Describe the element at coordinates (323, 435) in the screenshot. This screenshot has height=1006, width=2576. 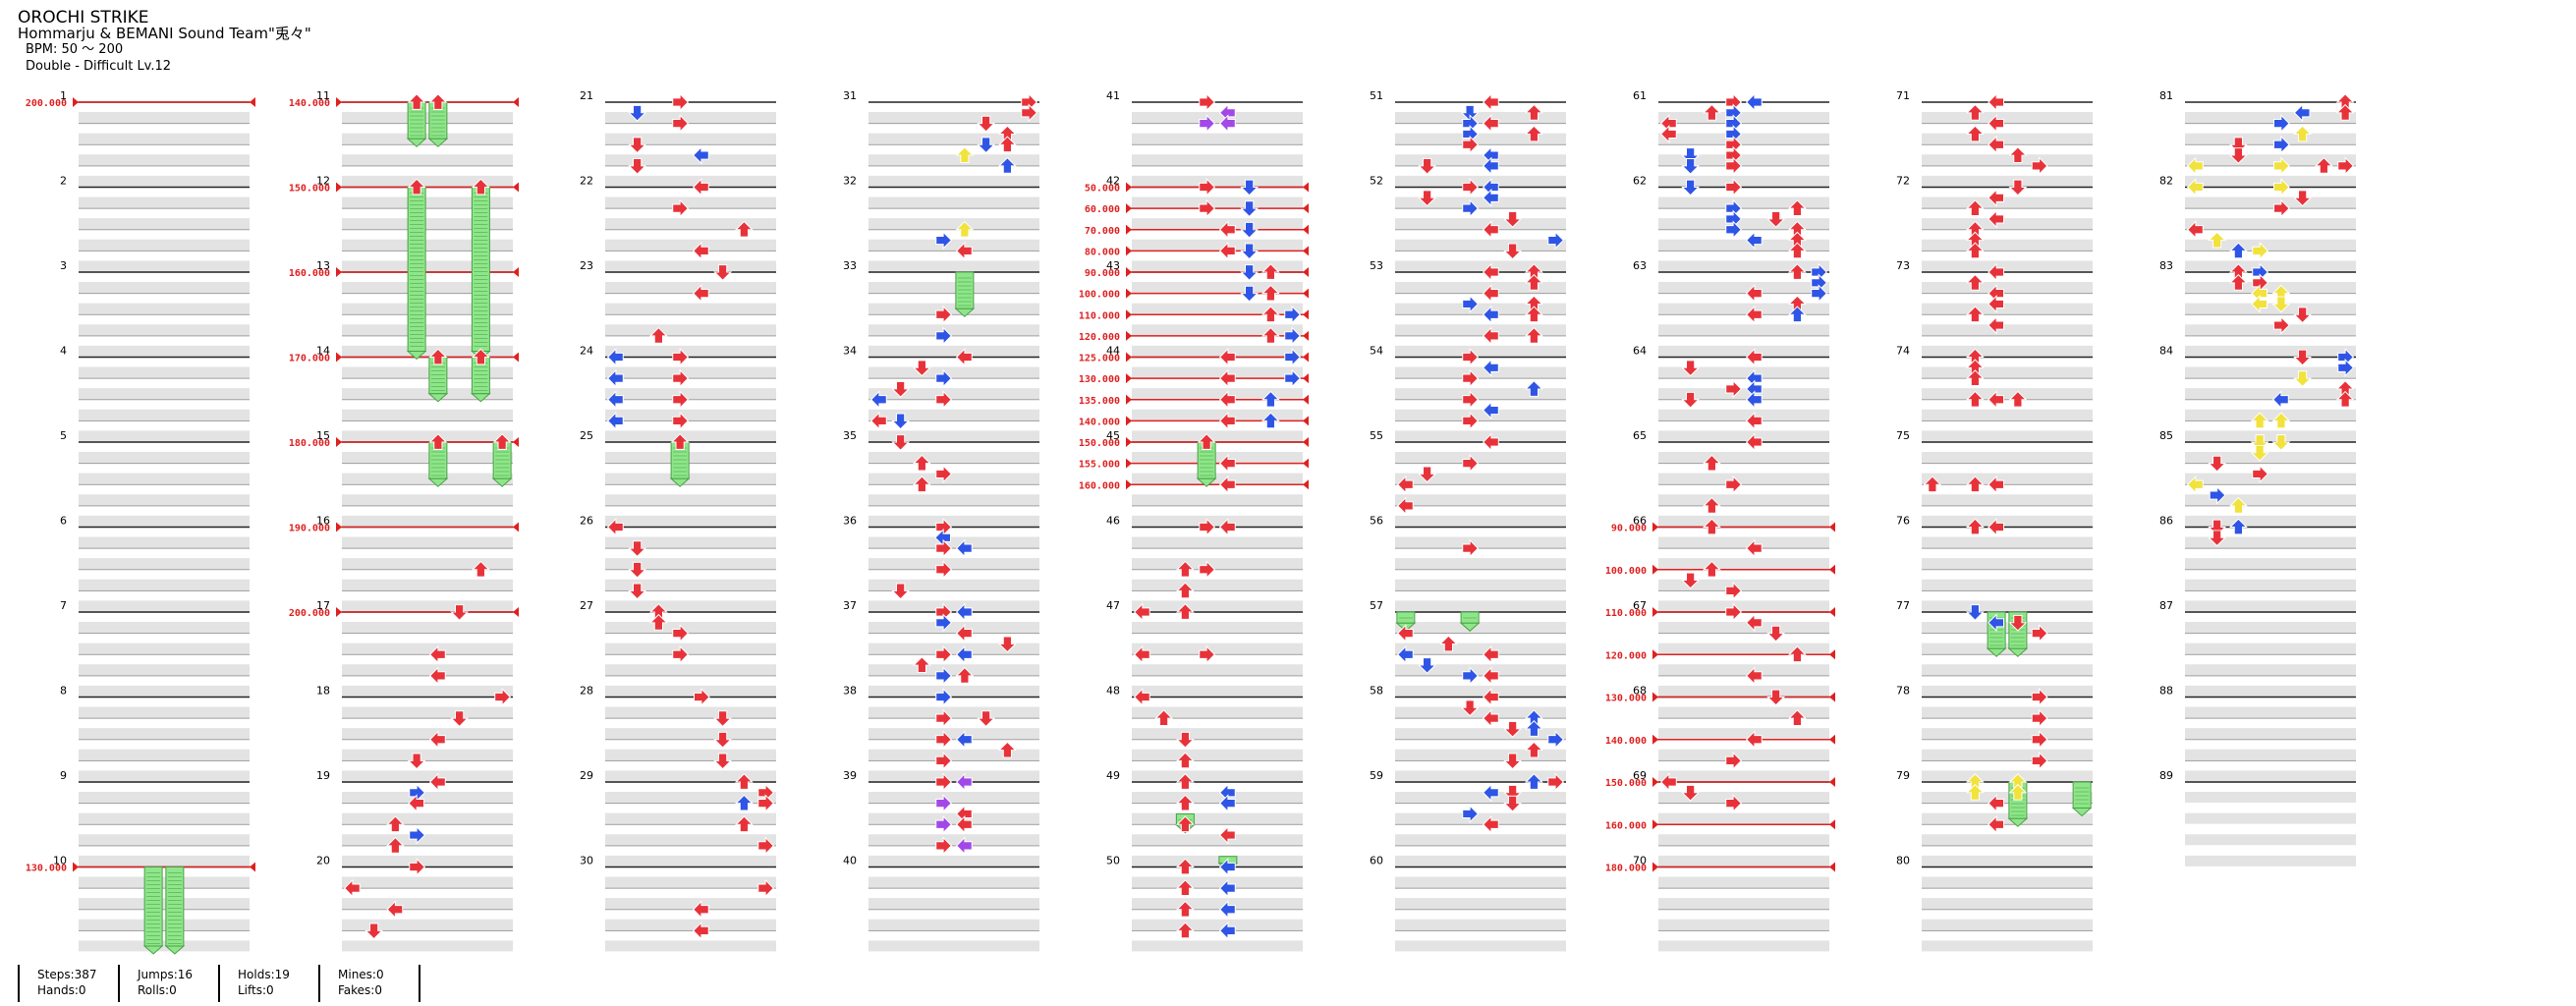
I see `measure-number: 15` at that location.